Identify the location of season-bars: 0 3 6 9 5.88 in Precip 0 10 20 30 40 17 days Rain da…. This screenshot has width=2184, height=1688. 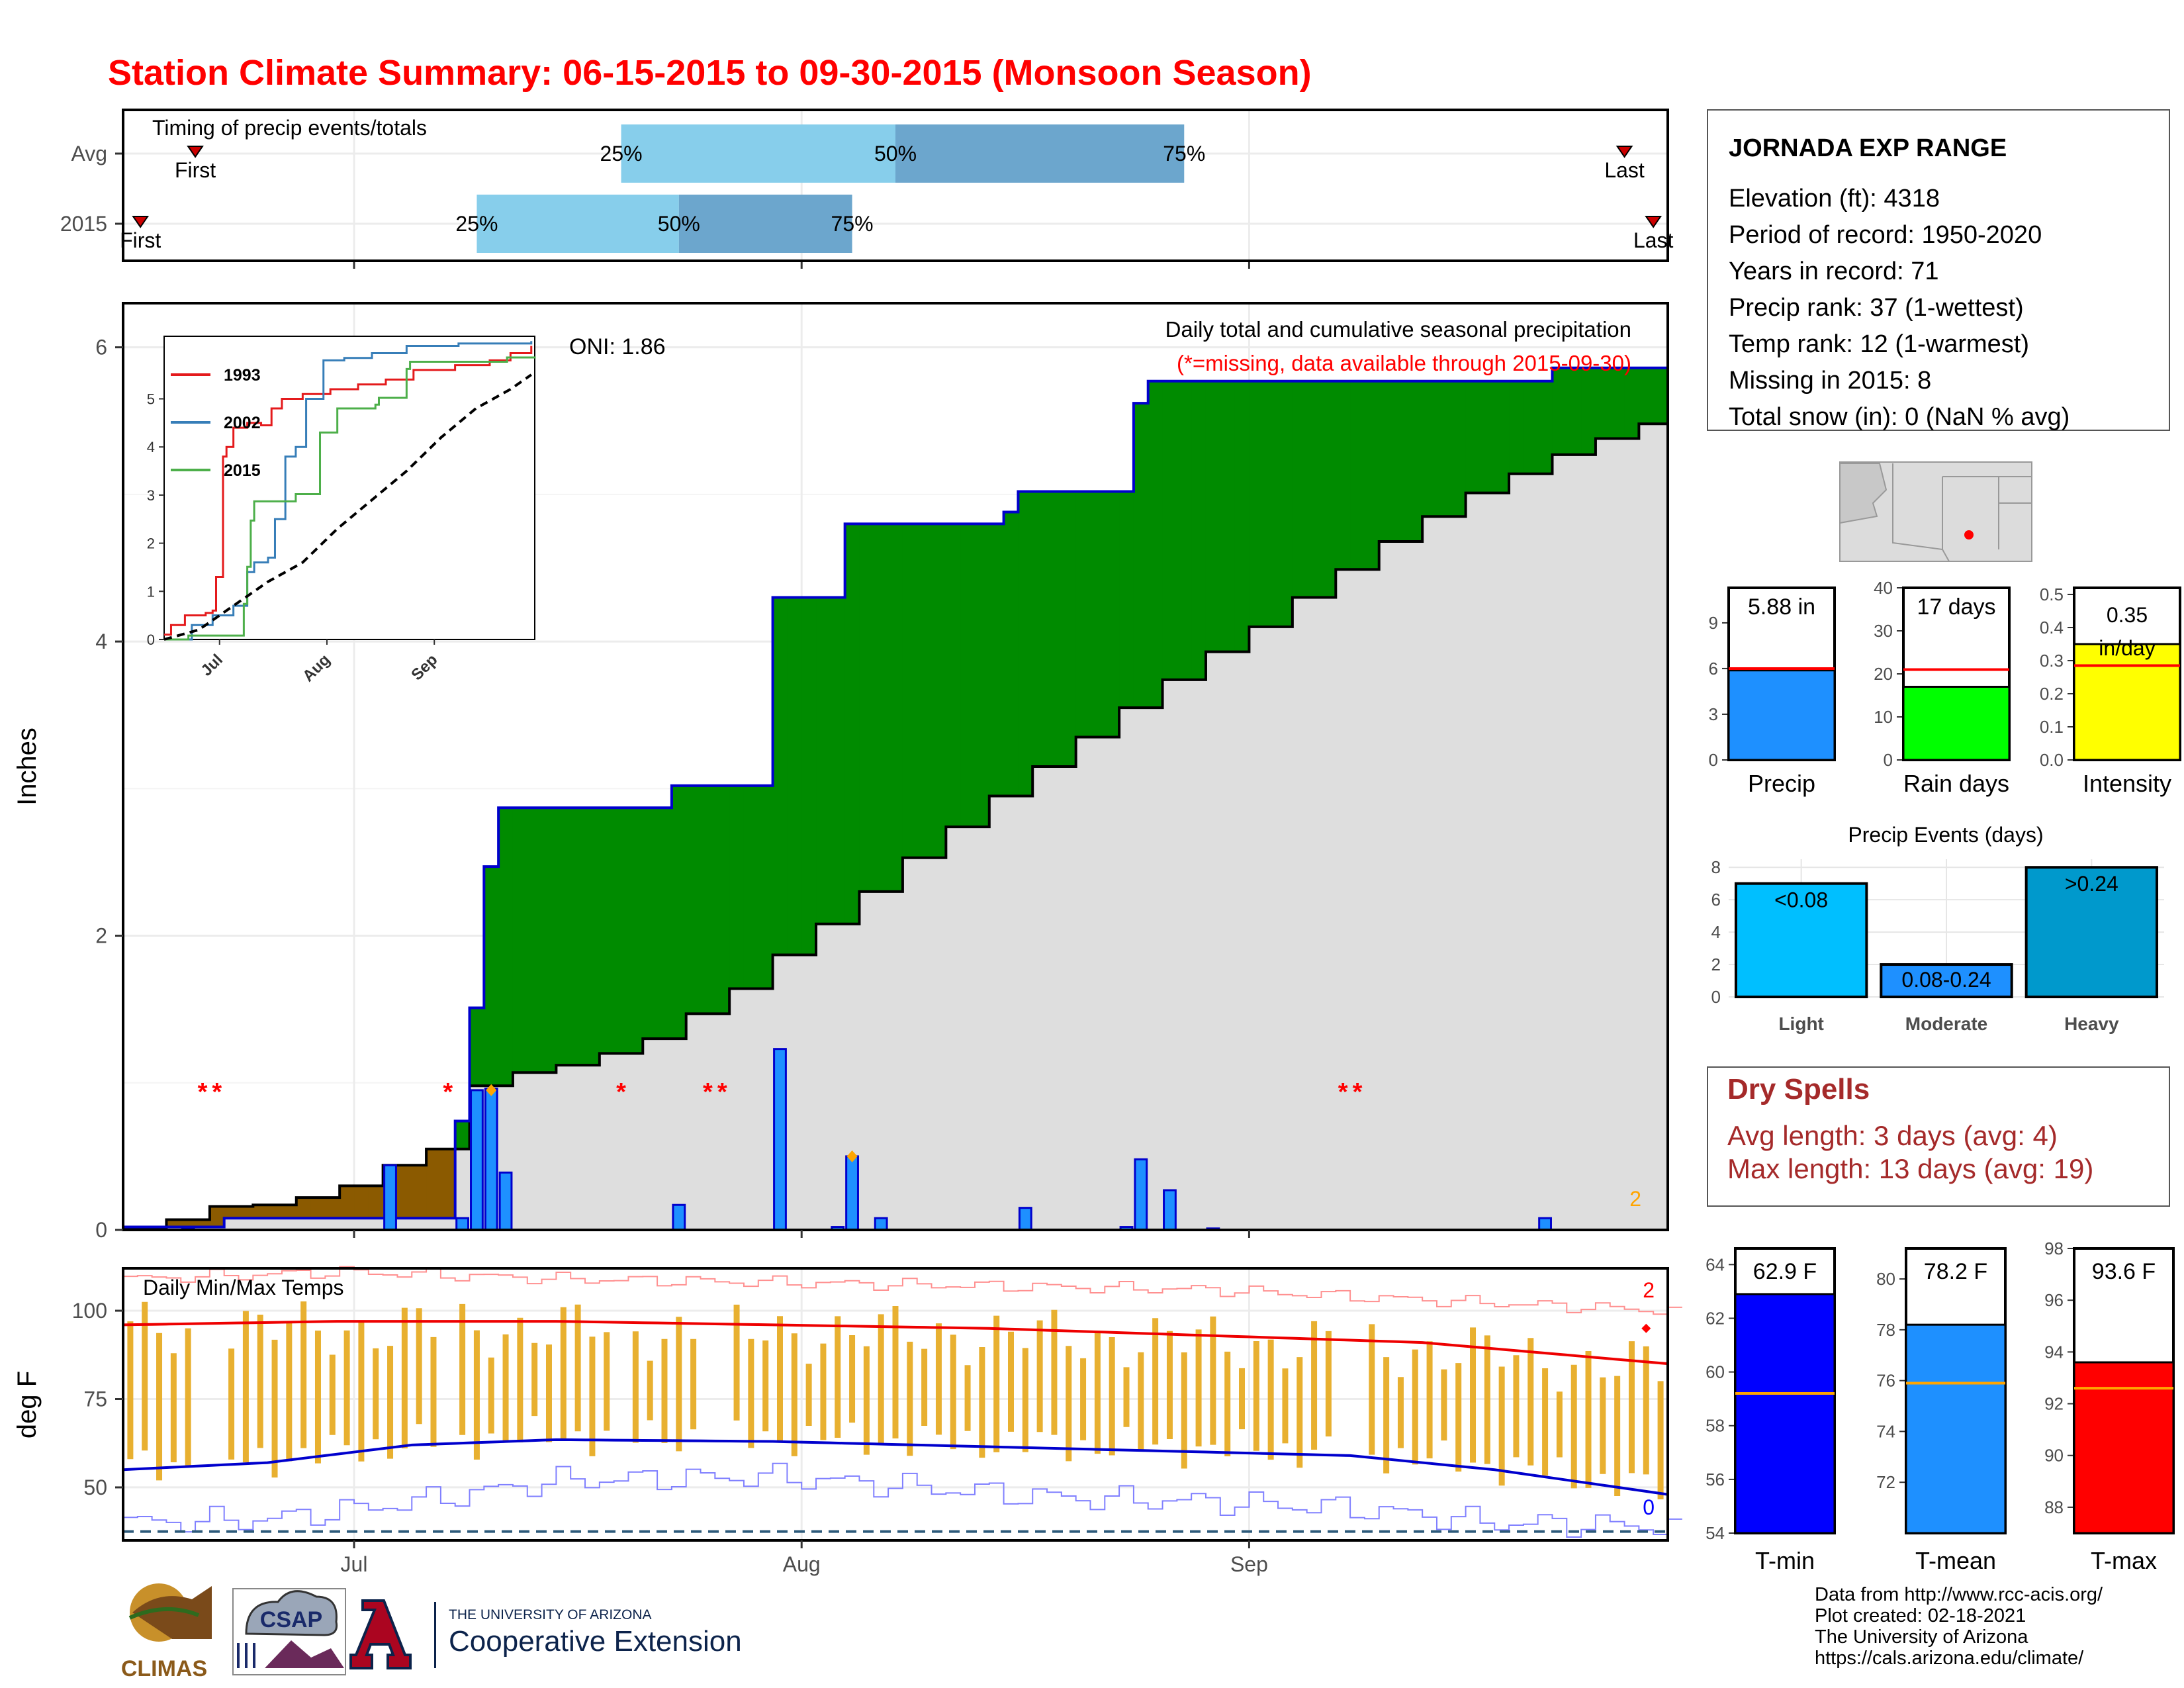
(1945, 687).